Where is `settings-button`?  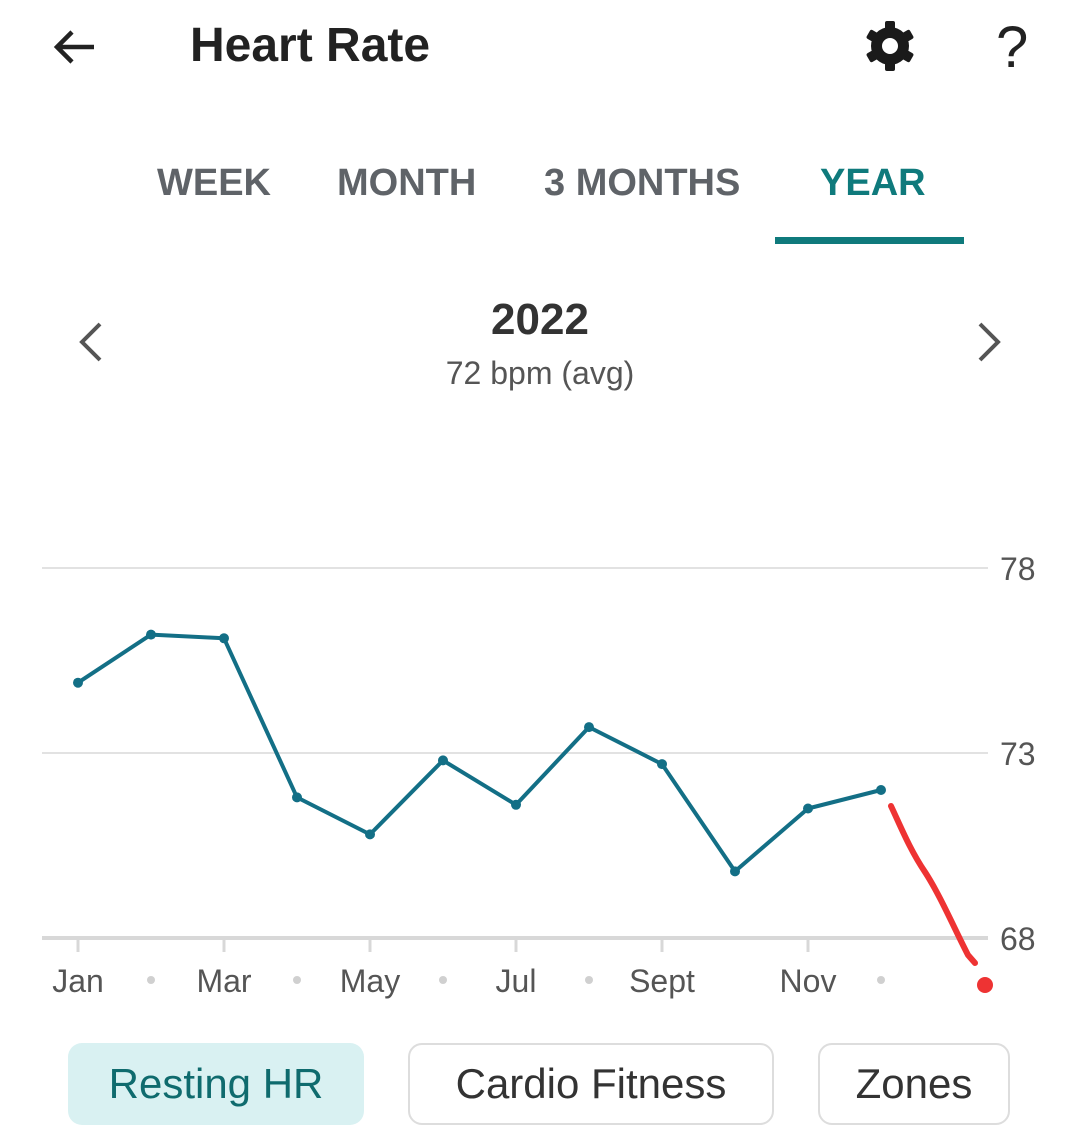 settings-button is located at coordinates (890, 46).